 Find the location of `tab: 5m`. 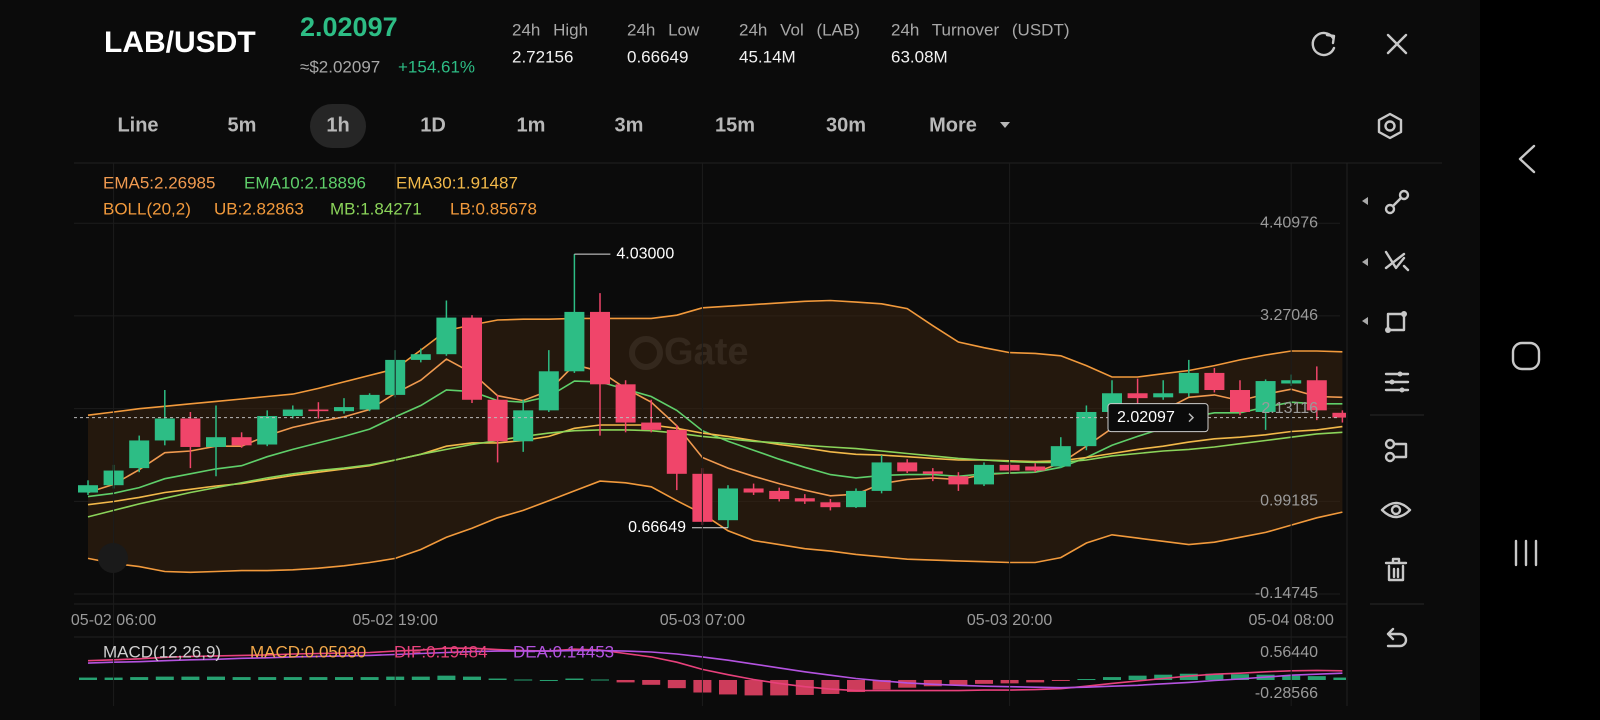

tab: 5m is located at coordinates (242, 125).